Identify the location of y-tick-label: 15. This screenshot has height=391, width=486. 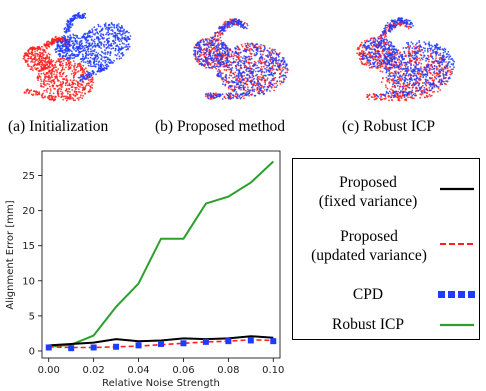
(28, 246).